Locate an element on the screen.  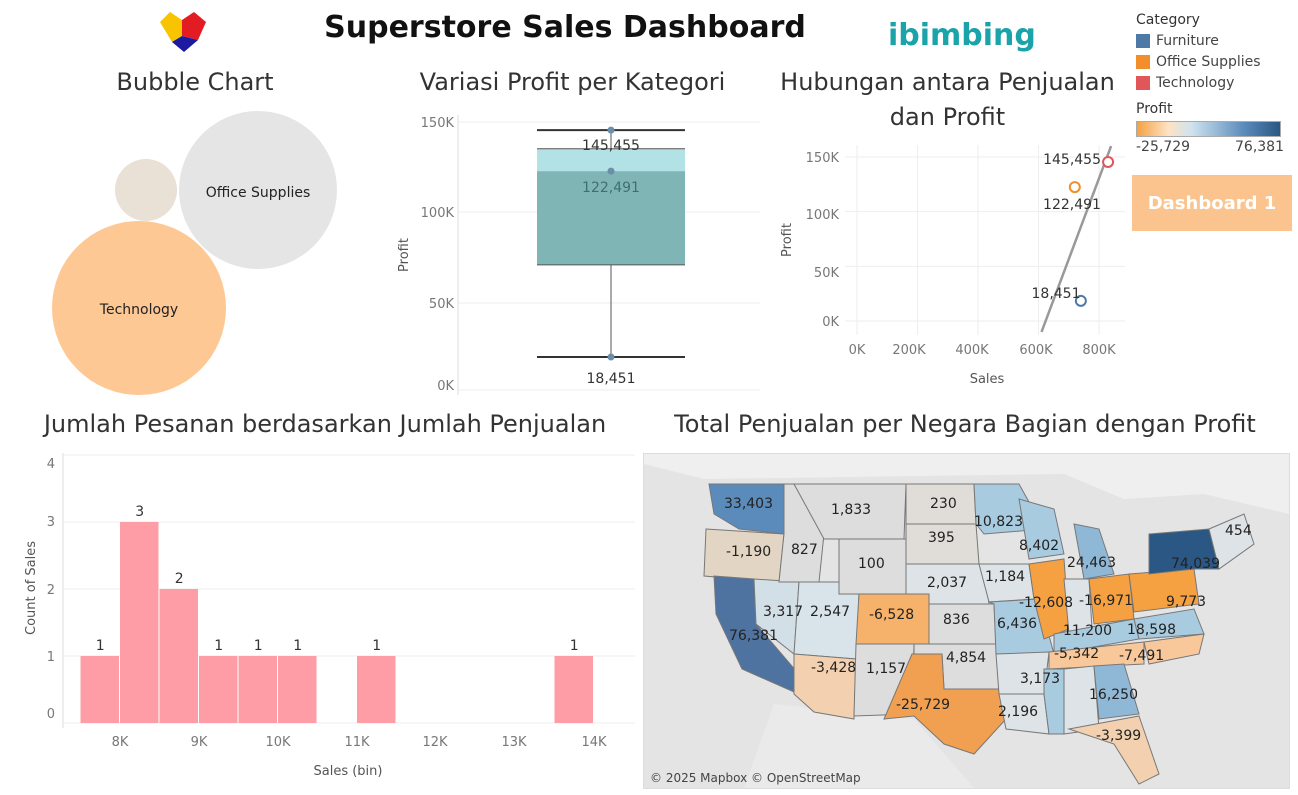
legend-item-label: Technology is located at coordinates (1195, 82).